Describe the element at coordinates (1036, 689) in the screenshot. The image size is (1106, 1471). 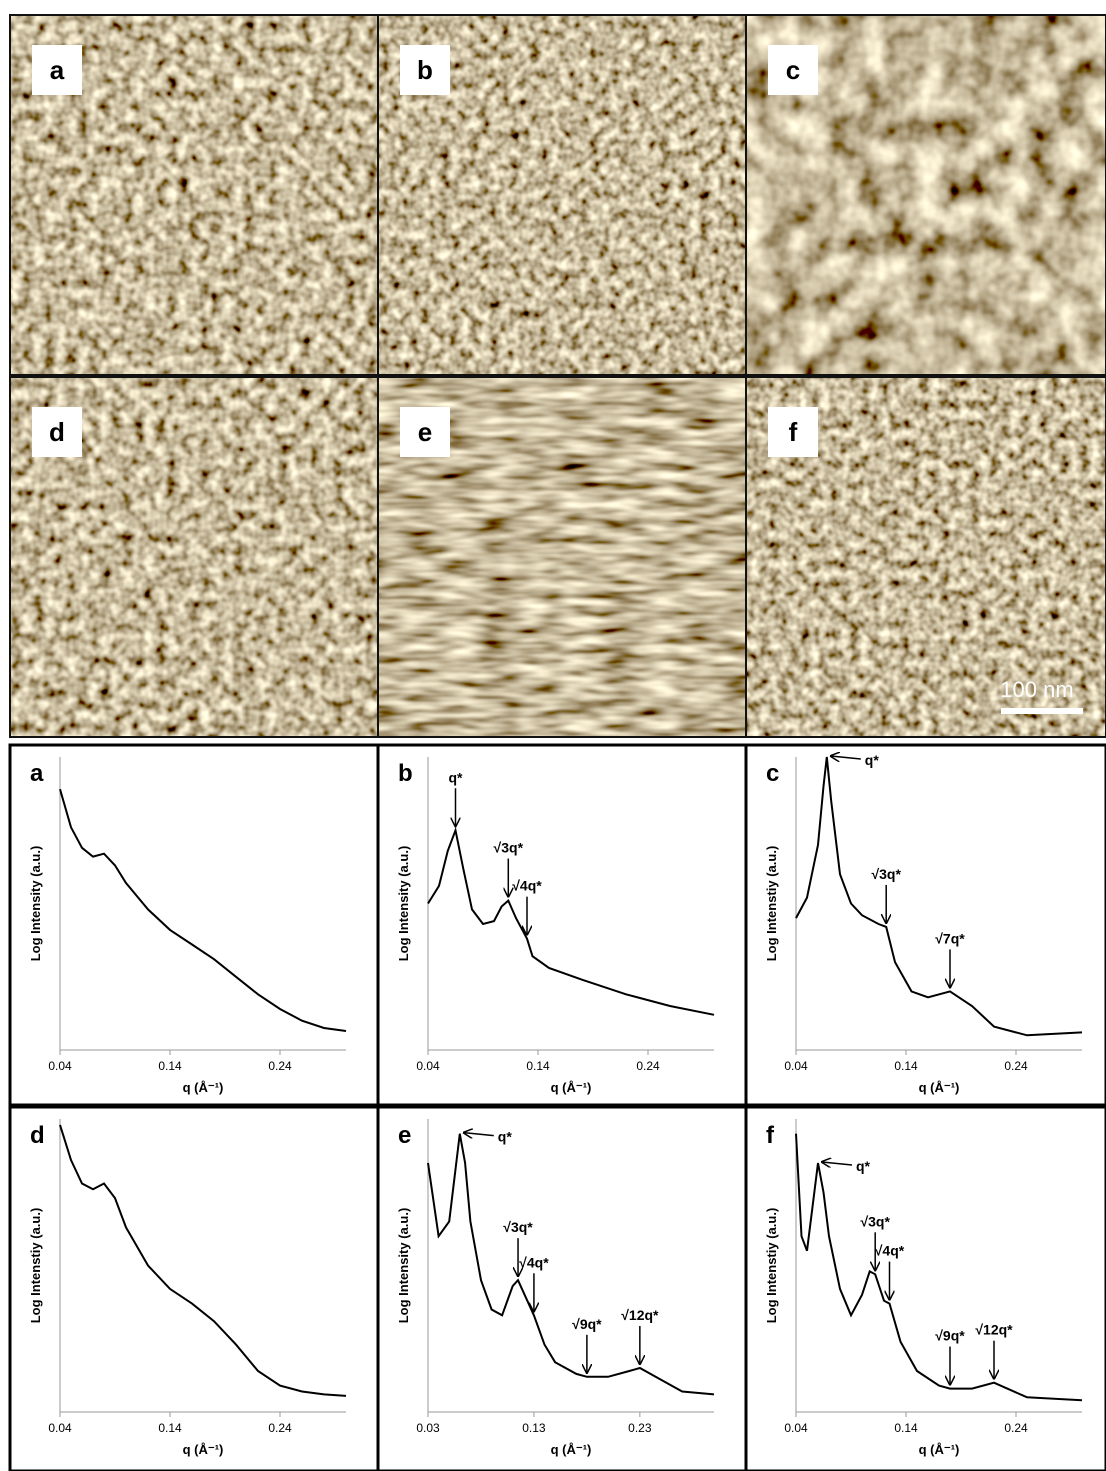
I see `scale-bar-label: 100 nm` at that location.